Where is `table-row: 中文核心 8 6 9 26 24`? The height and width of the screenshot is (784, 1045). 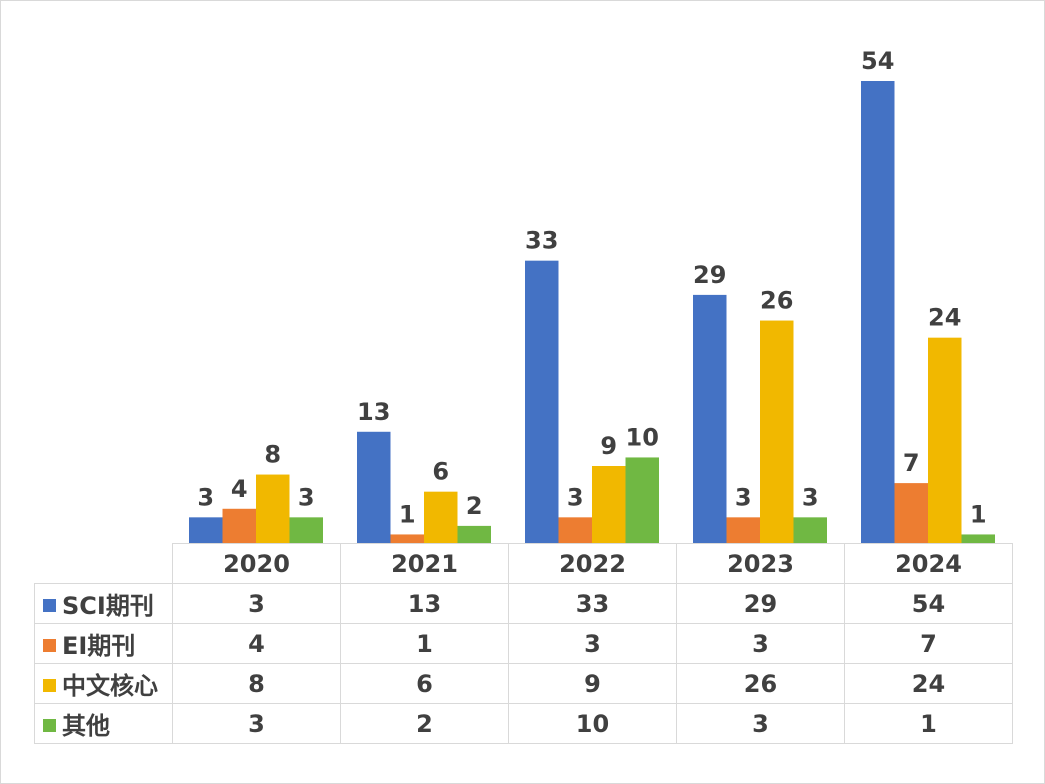
table-row: 中文核心 8 6 9 26 24 is located at coordinates (523, 683).